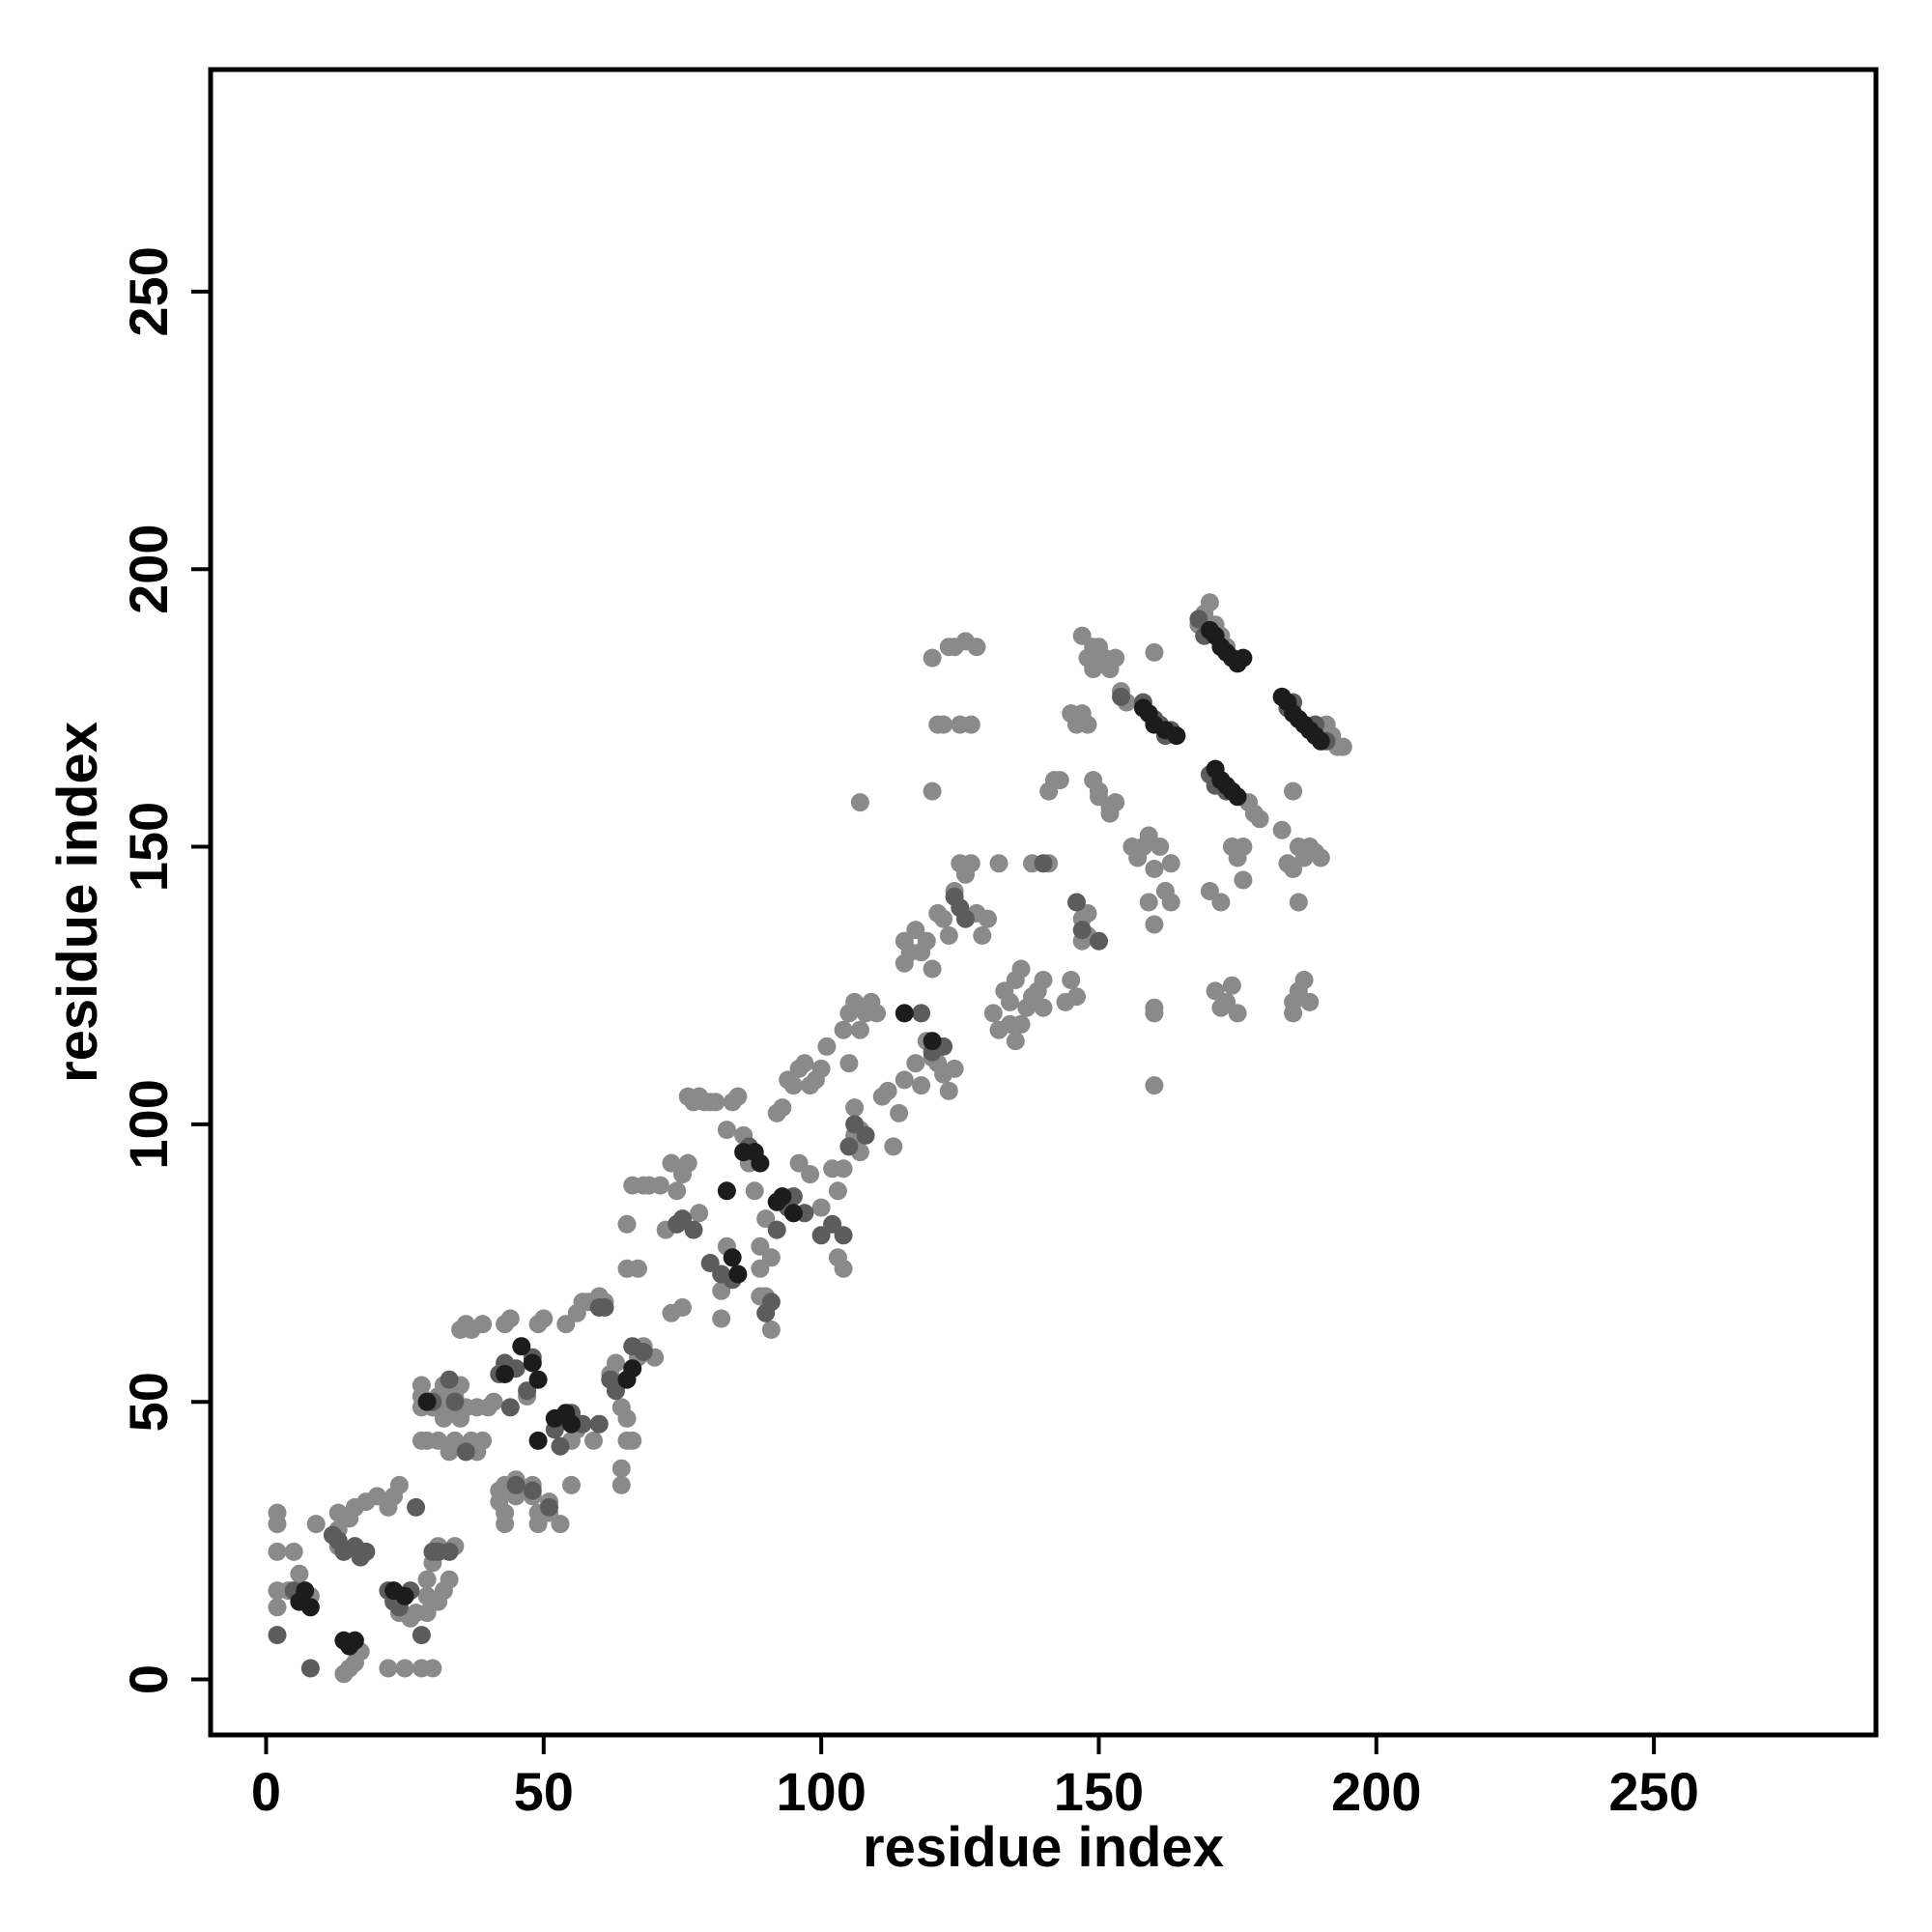  Describe the element at coordinates (148, 568) in the screenshot. I see `y-tick-label: 200` at that location.